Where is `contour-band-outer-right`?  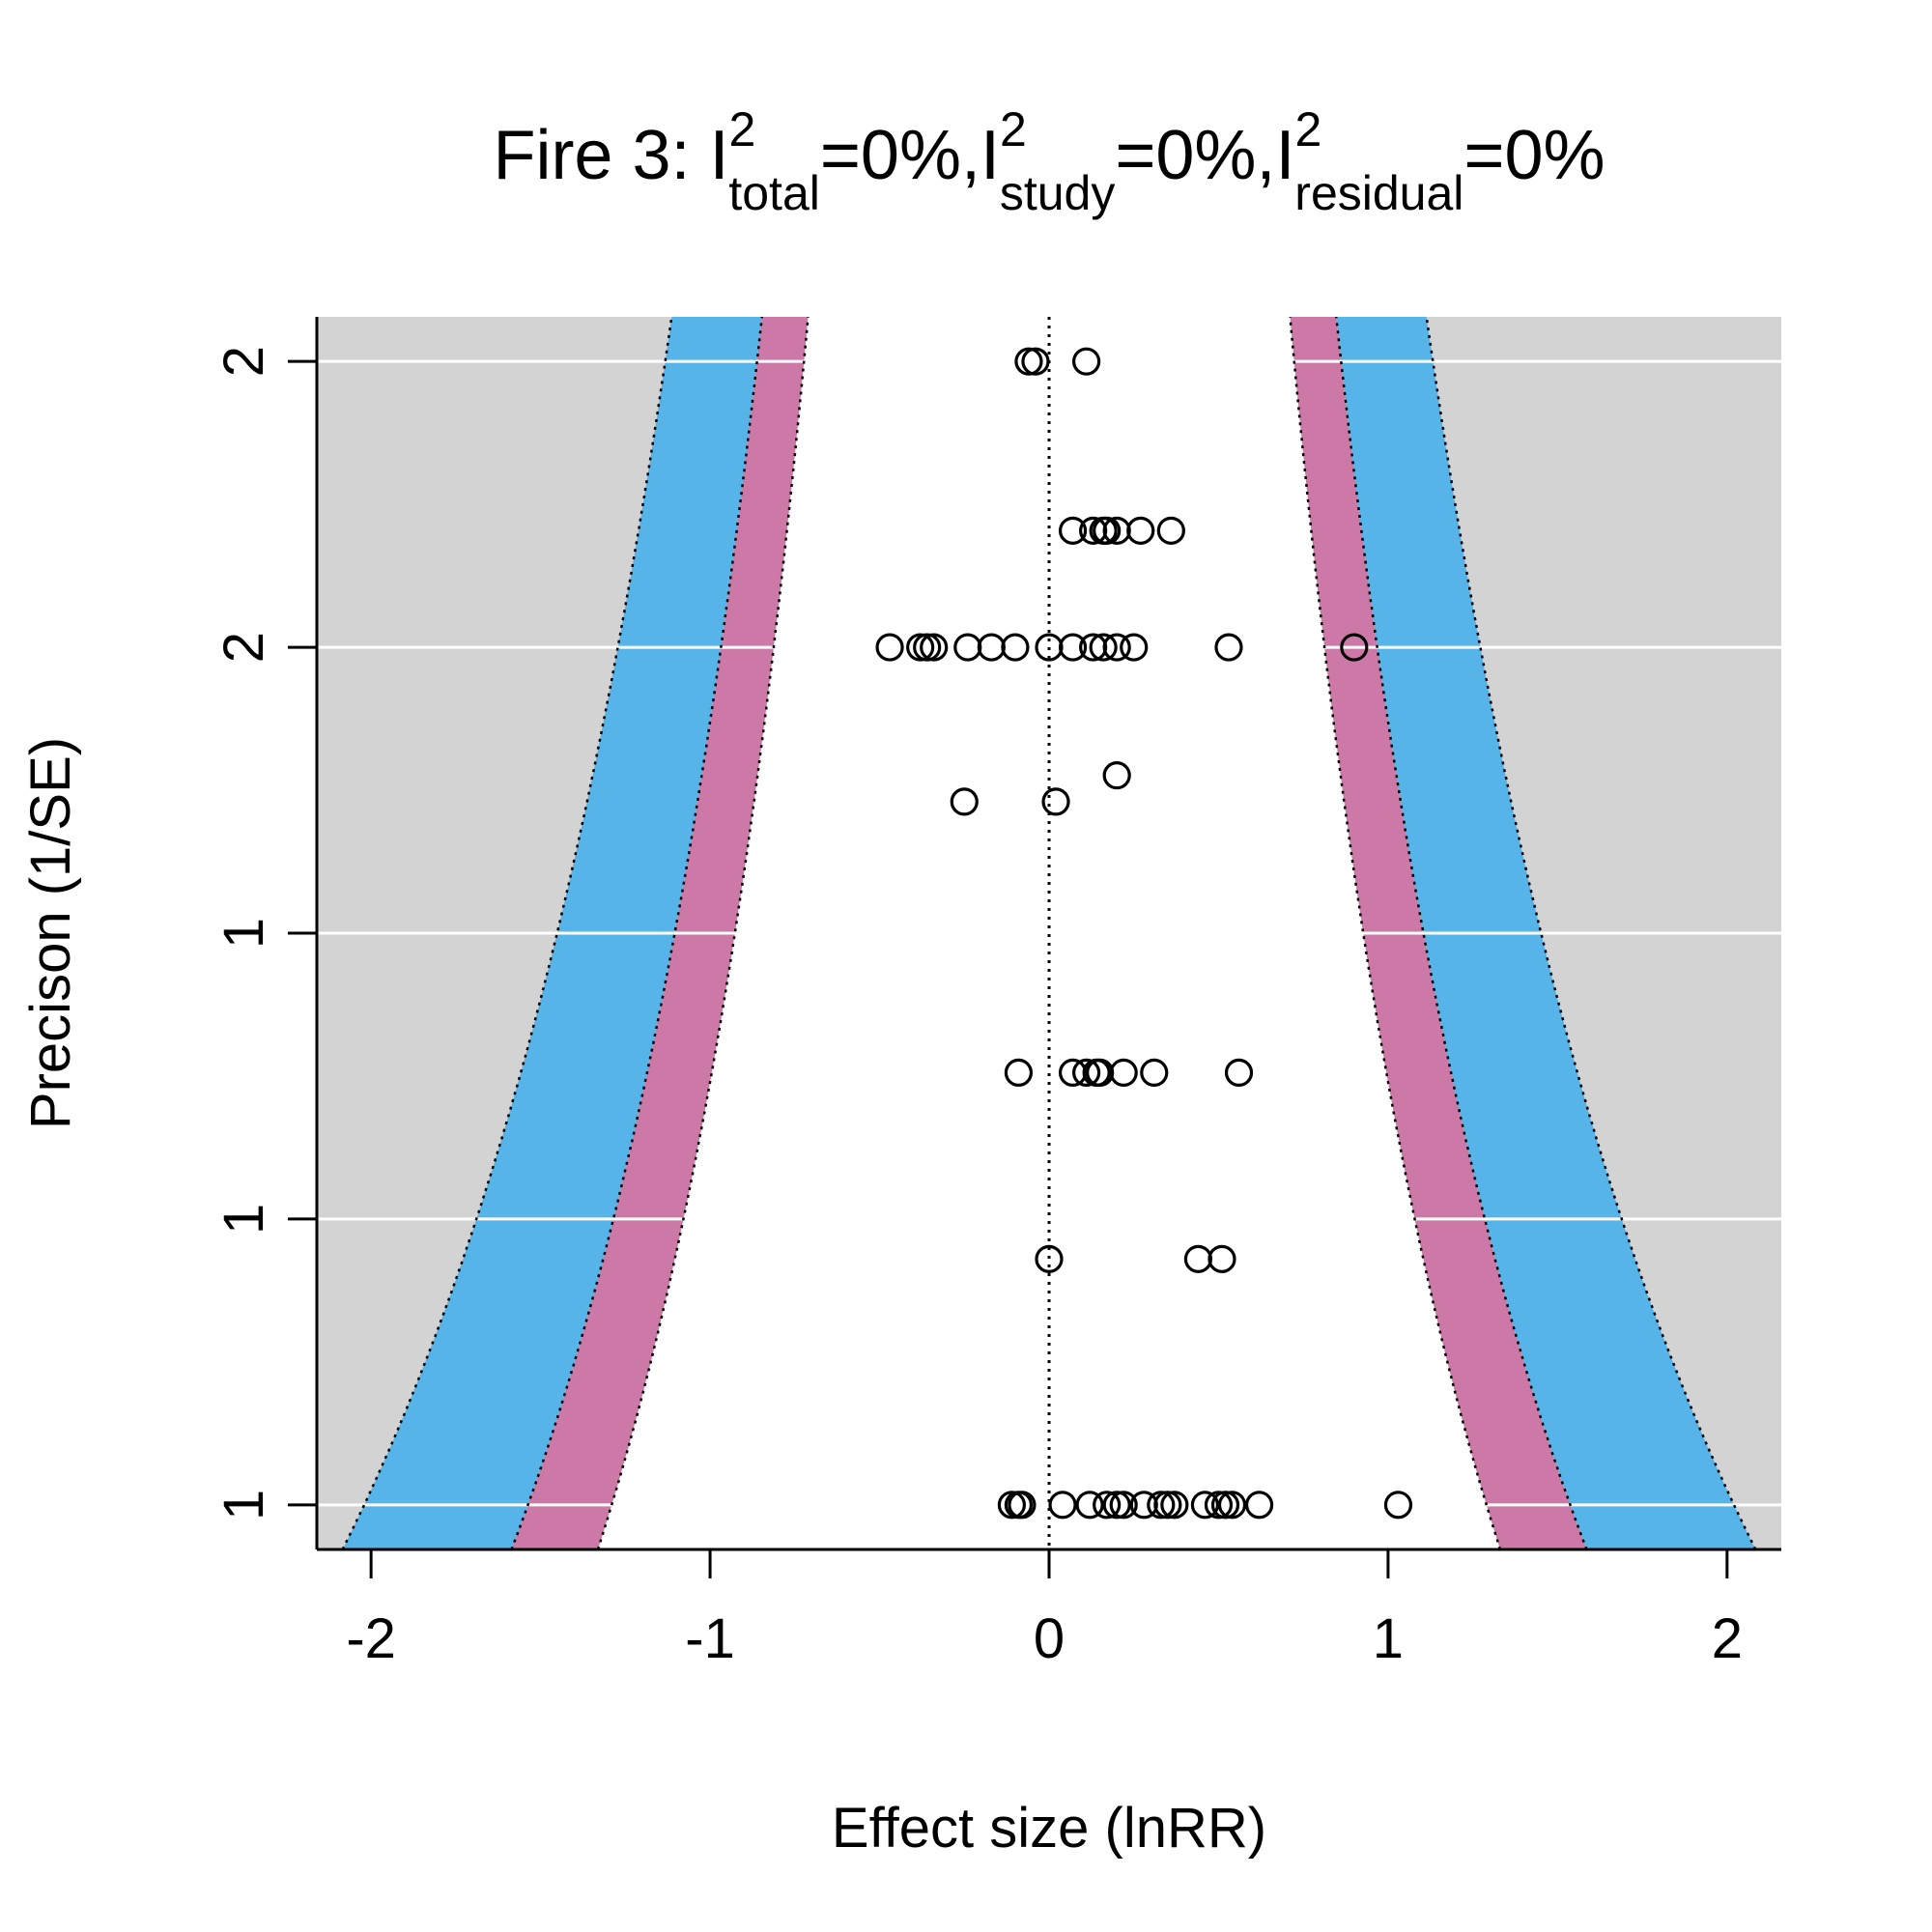
contour-band-outer-right is located at coordinates (1546, 933).